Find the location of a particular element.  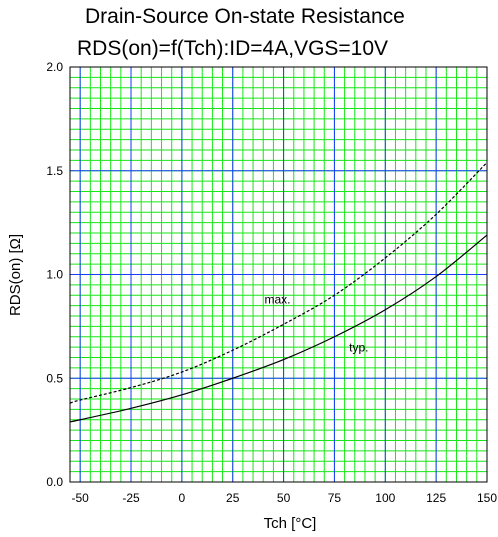

y-tick-label: 1.0 is located at coordinates (54, 275).